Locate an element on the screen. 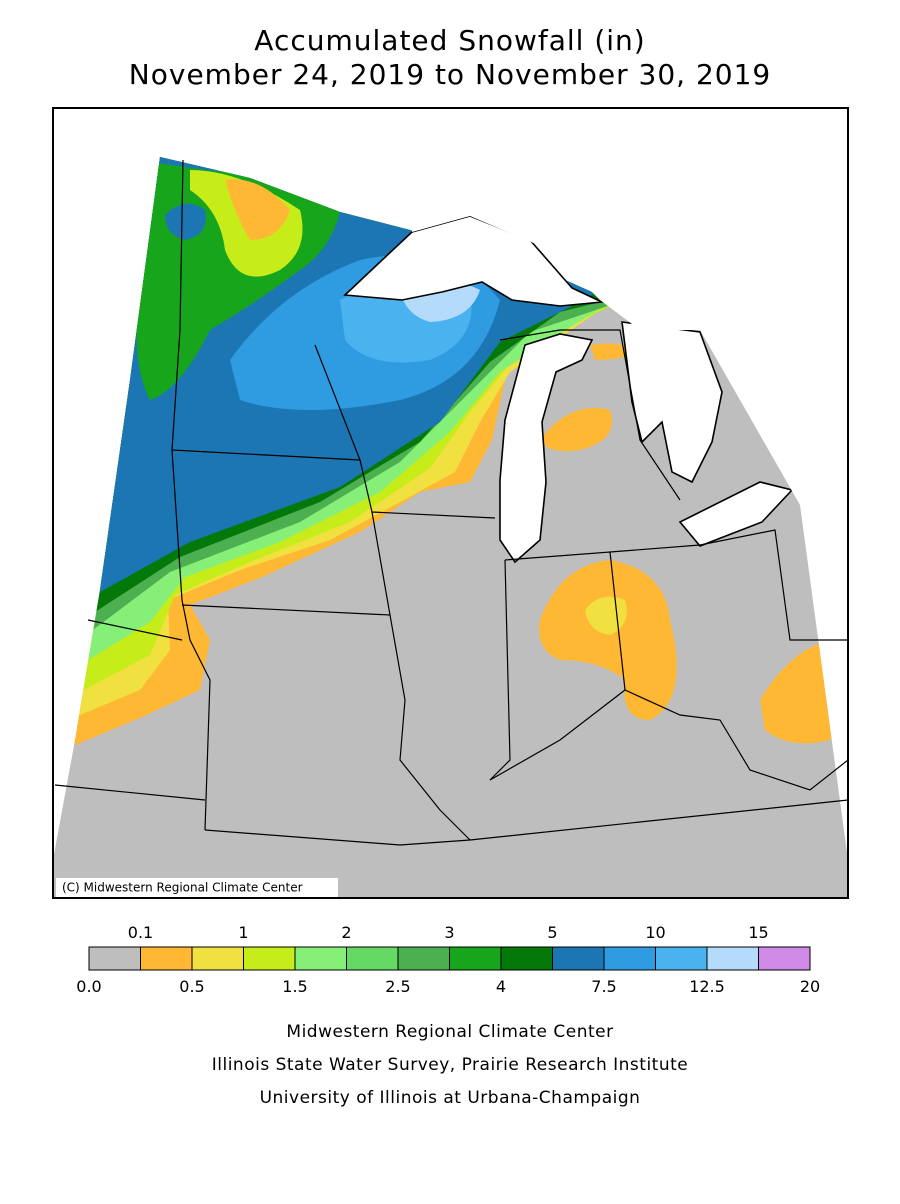 The width and height of the screenshot is (900, 1204). legend-label: 4 is located at coordinates (501, 986).